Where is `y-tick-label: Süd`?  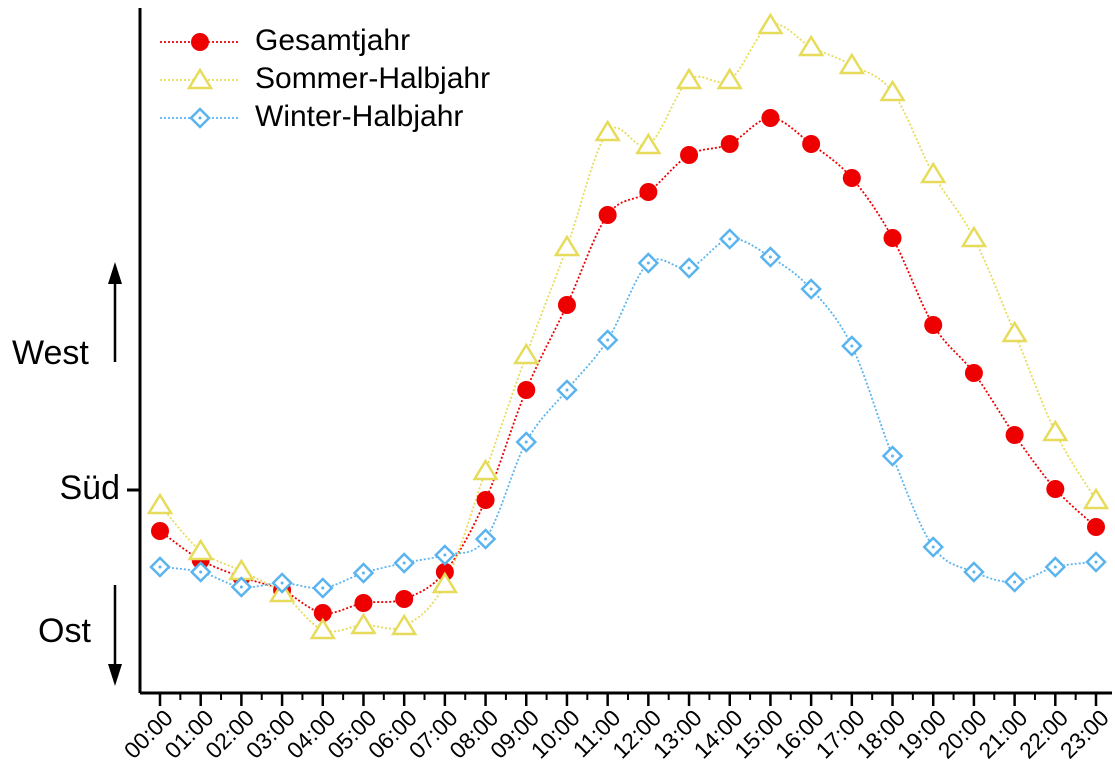
y-tick-label: Süd is located at coordinates (90, 488).